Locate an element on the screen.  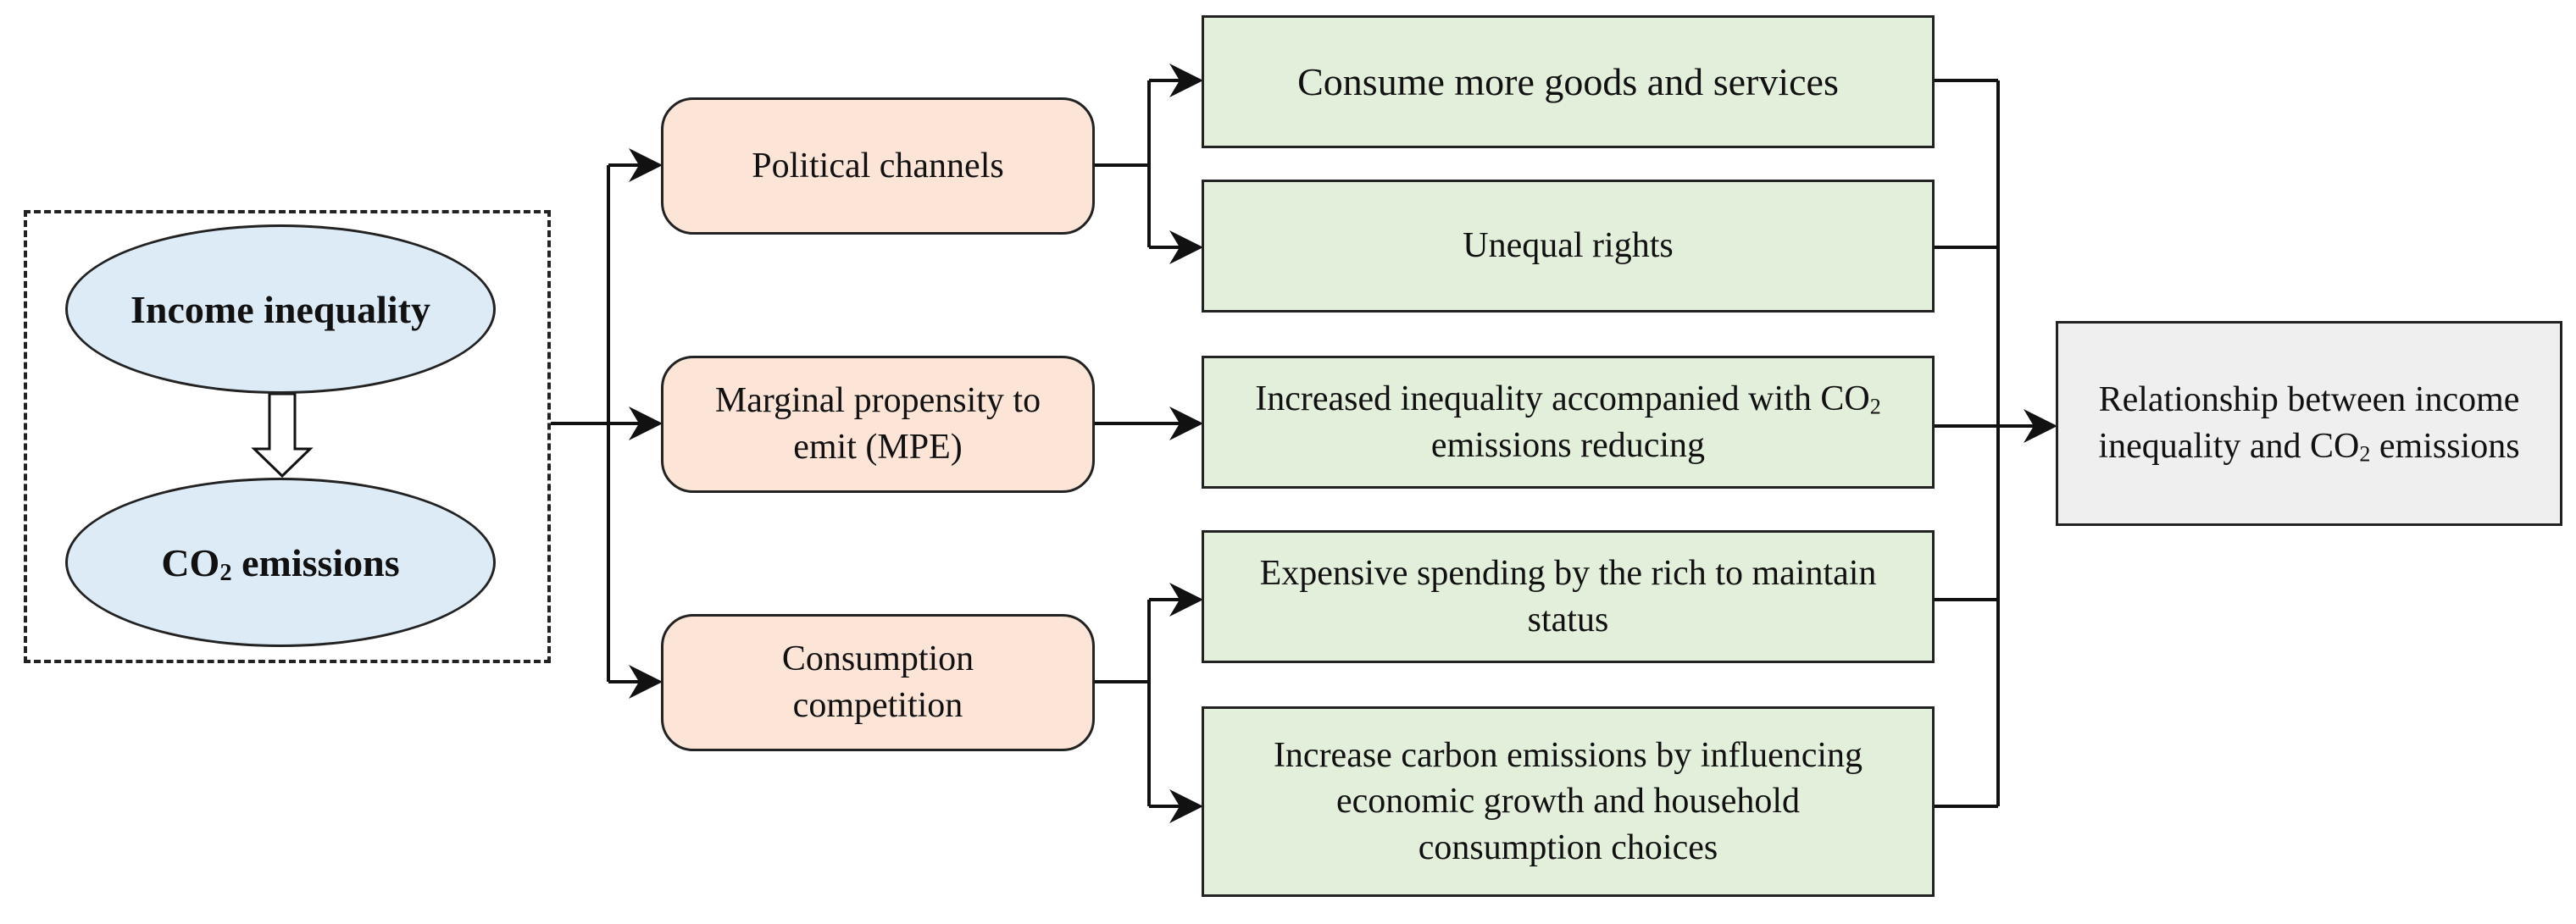
unequal-rights-label: Unequal rights is located at coordinates (1568, 246).